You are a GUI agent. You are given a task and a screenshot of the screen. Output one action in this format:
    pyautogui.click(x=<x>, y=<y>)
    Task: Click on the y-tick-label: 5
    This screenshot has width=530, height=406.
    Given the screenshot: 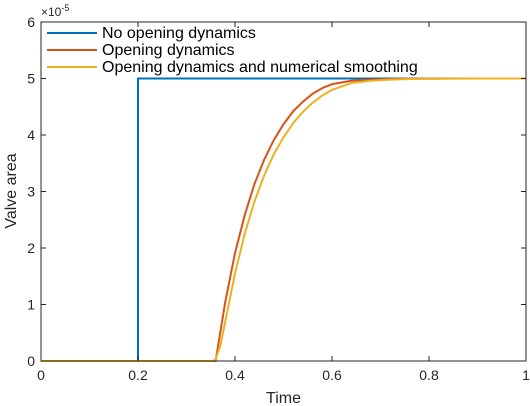 What is the action you would take?
    pyautogui.click(x=31, y=79)
    